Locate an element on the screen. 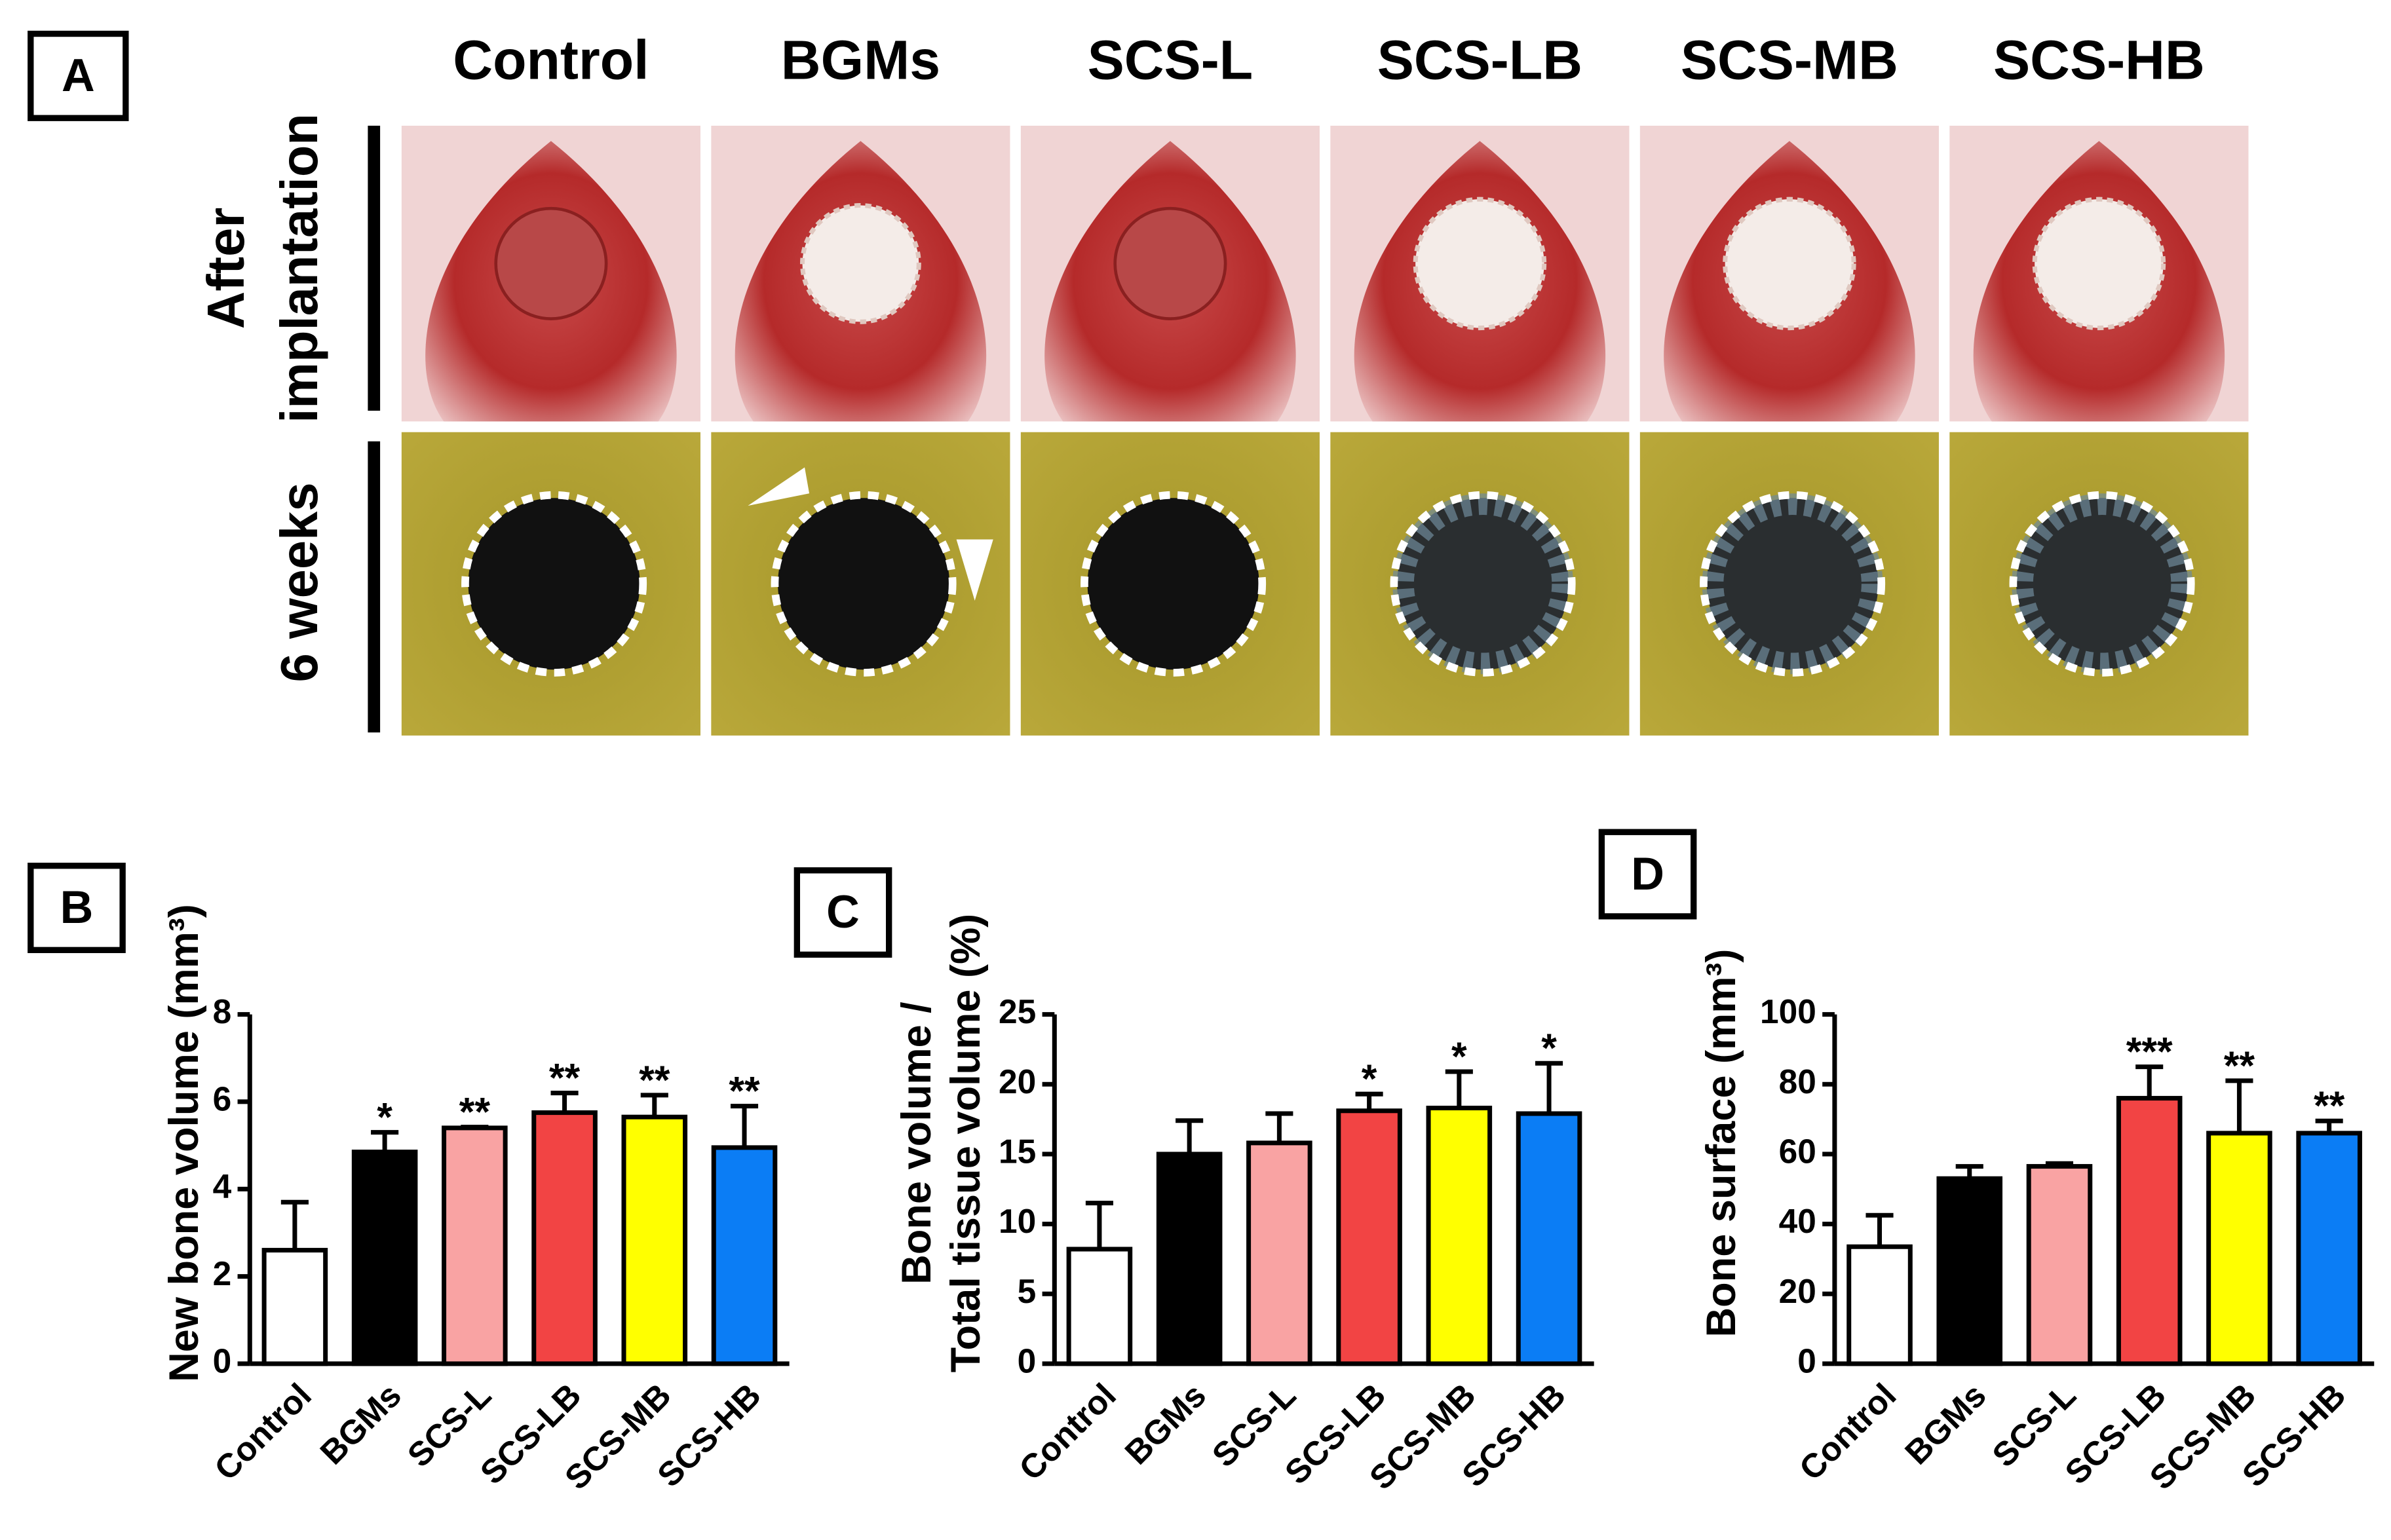 This screenshot has width=2391, height=1540. row-label: implantation is located at coordinates (299, 268).